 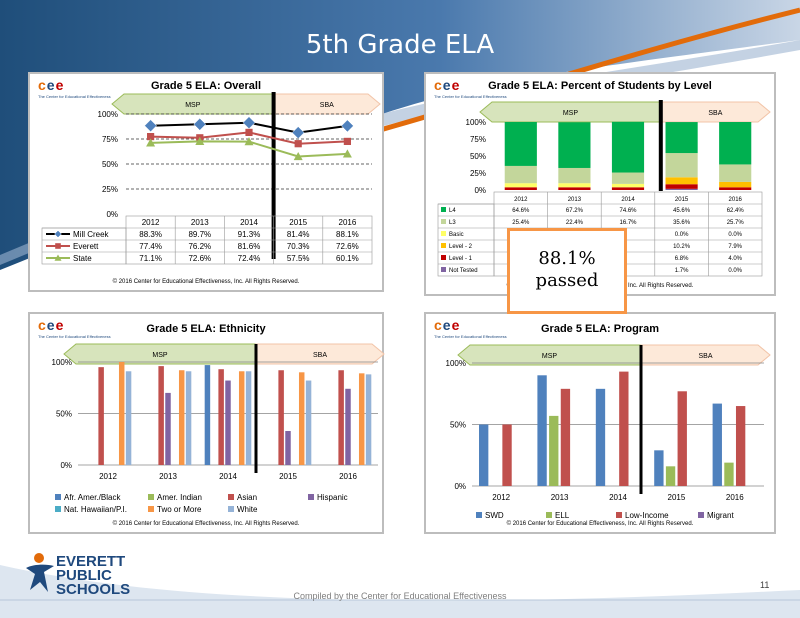 I want to click on legend-label: Not Tested, so click(x=463, y=271).